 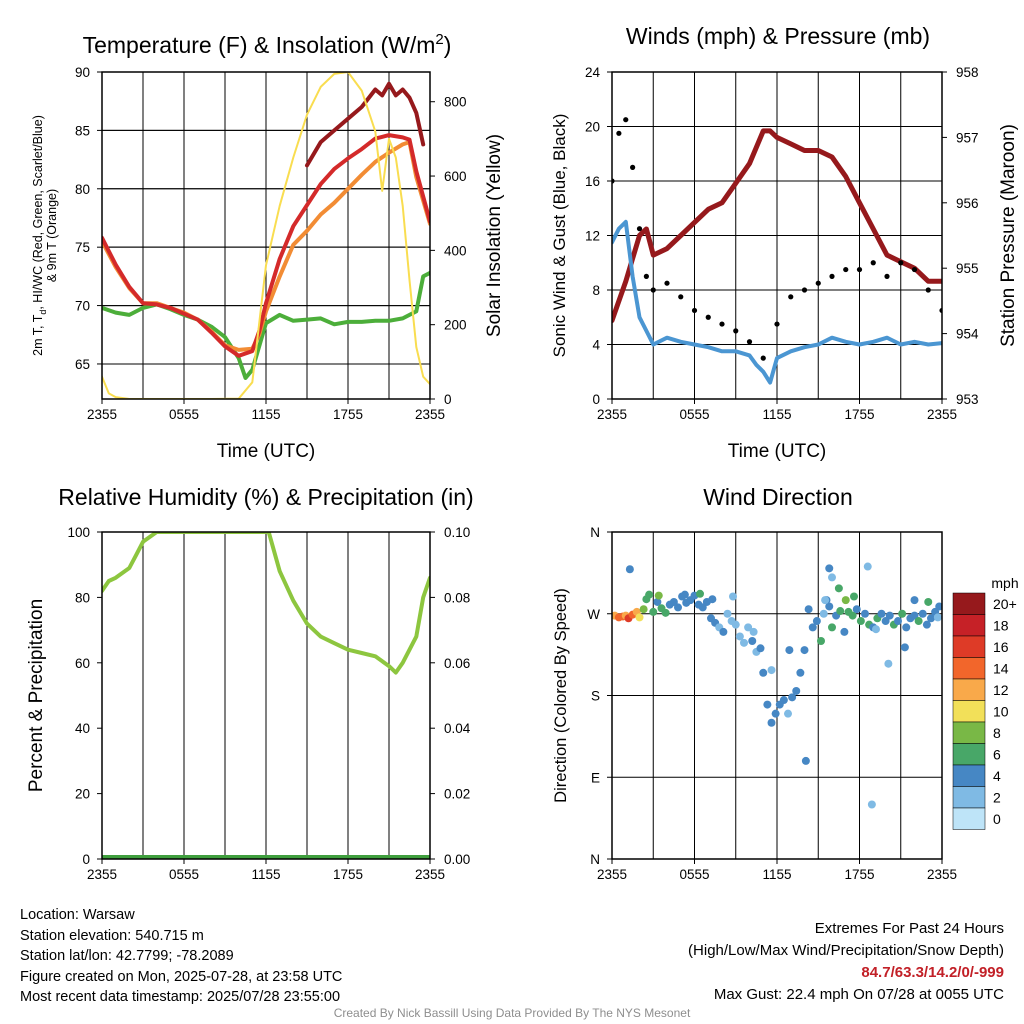 What do you see at coordinates (596, 290) in the screenshot?
I see `y-tick-label-left: 8` at bounding box center [596, 290].